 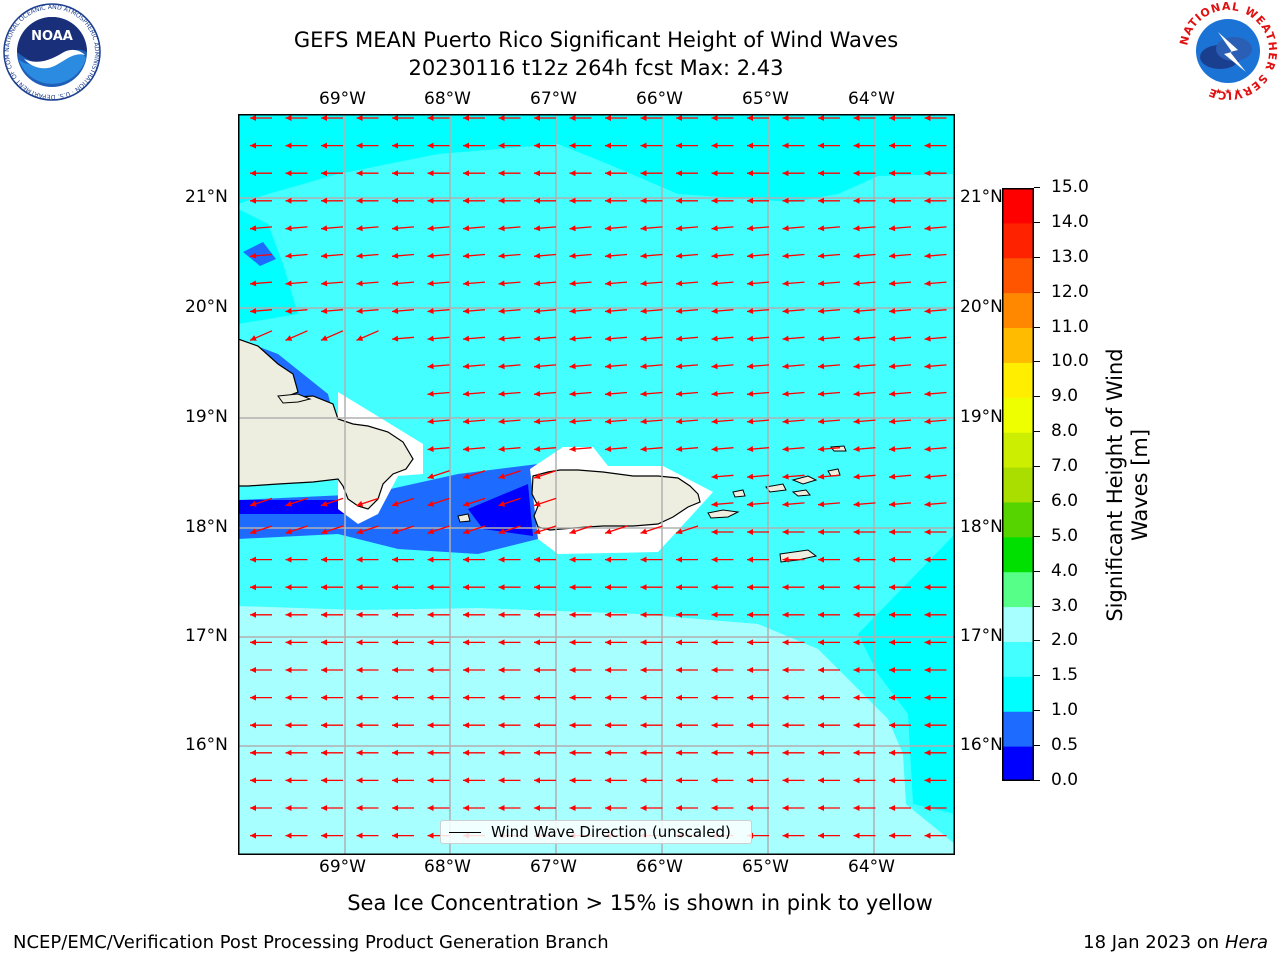 What do you see at coordinates (1065, 431) in the screenshot?
I see `colorbar-tick-label: 8.0` at bounding box center [1065, 431].